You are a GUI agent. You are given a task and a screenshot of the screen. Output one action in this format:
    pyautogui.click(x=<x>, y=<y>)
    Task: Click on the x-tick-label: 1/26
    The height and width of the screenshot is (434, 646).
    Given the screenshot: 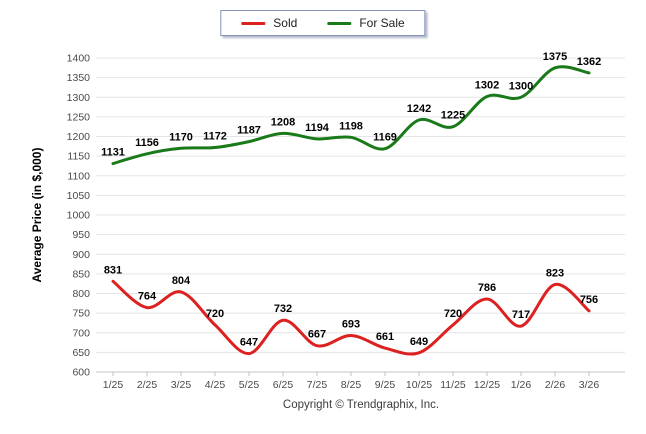 What is the action you would take?
    pyautogui.click(x=521, y=385)
    